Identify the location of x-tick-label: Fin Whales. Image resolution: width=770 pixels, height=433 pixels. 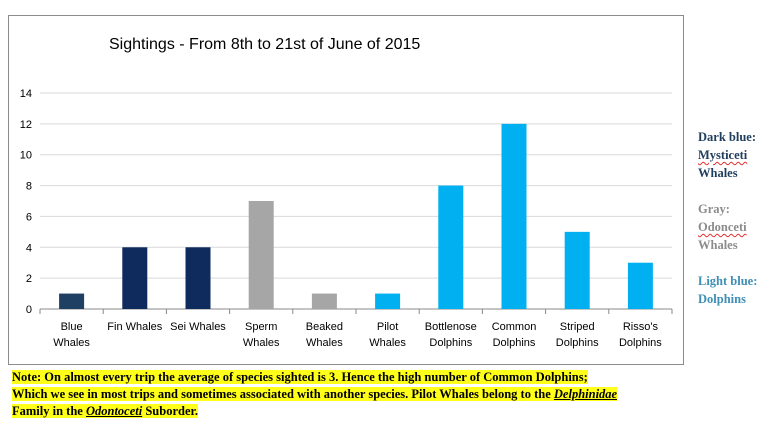
(135, 327).